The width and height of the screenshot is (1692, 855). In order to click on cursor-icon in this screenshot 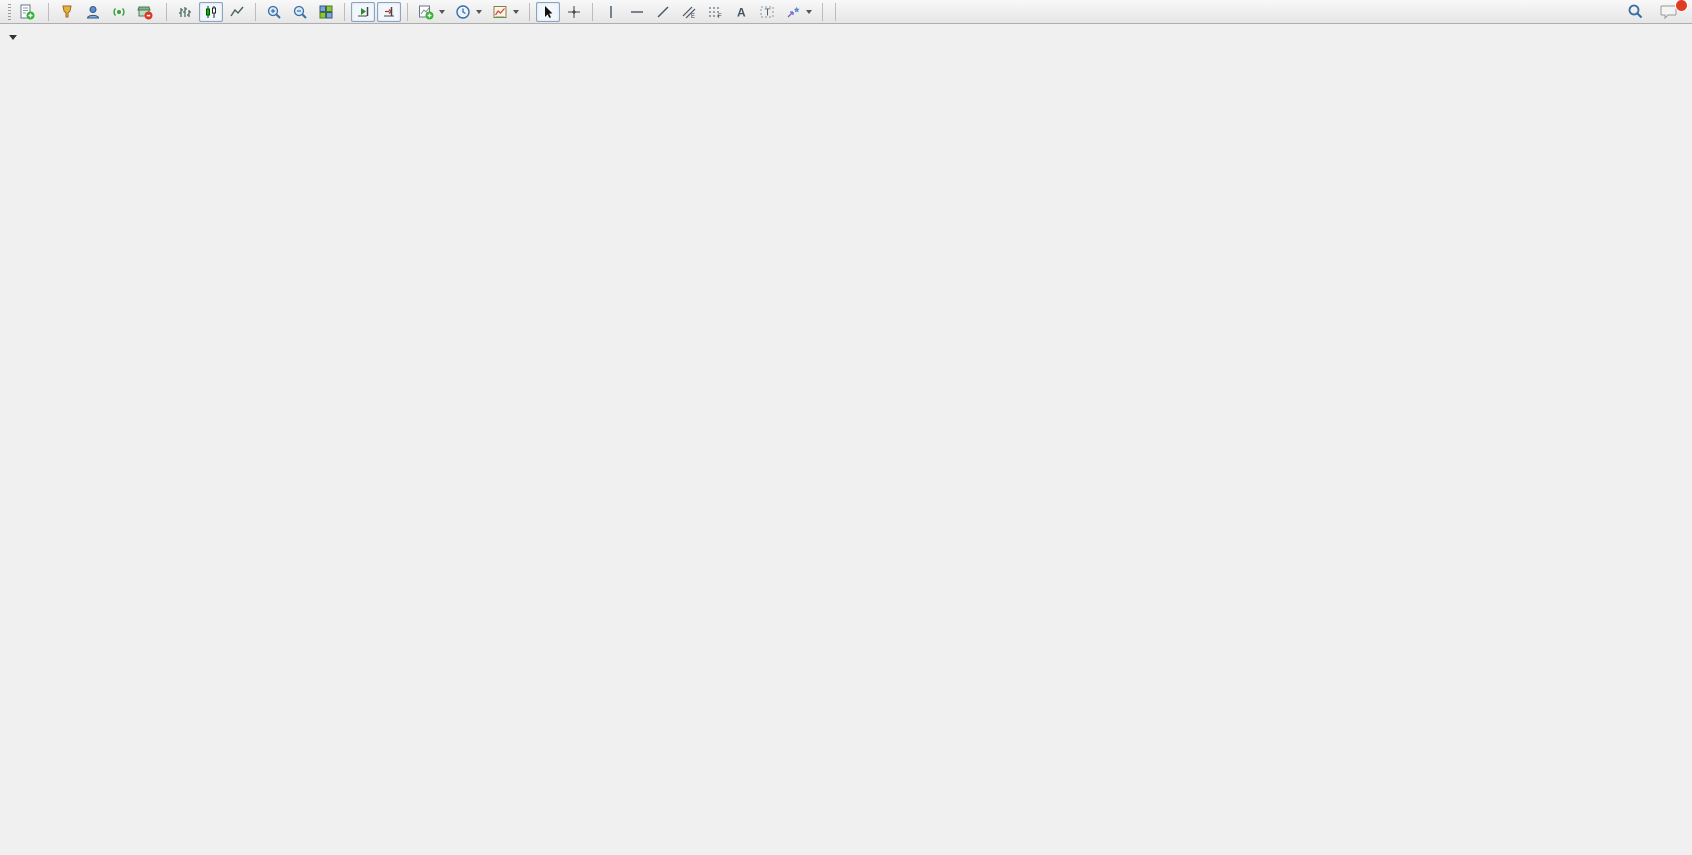, I will do `click(549, 11)`.